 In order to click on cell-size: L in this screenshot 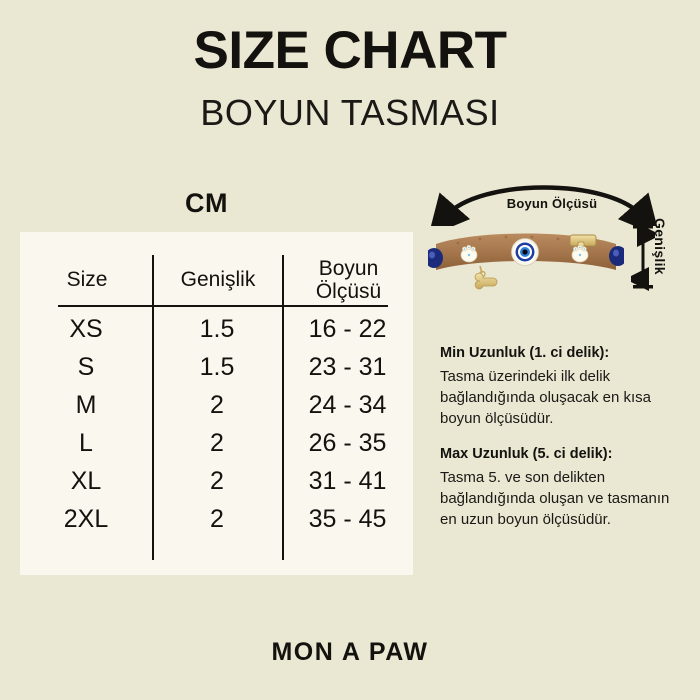, I will do `click(86, 442)`.